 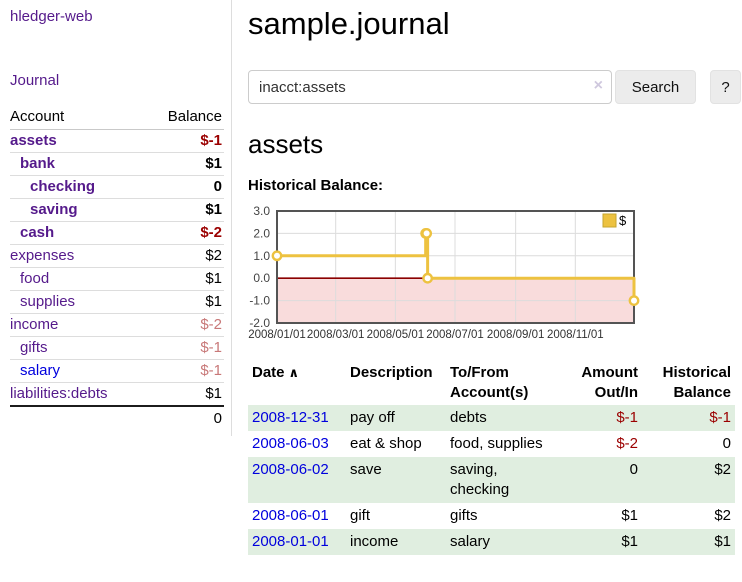 What do you see at coordinates (294, 372) in the screenshot?
I see `sort-ascending-icon: ∧` at bounding box center [294, 372].